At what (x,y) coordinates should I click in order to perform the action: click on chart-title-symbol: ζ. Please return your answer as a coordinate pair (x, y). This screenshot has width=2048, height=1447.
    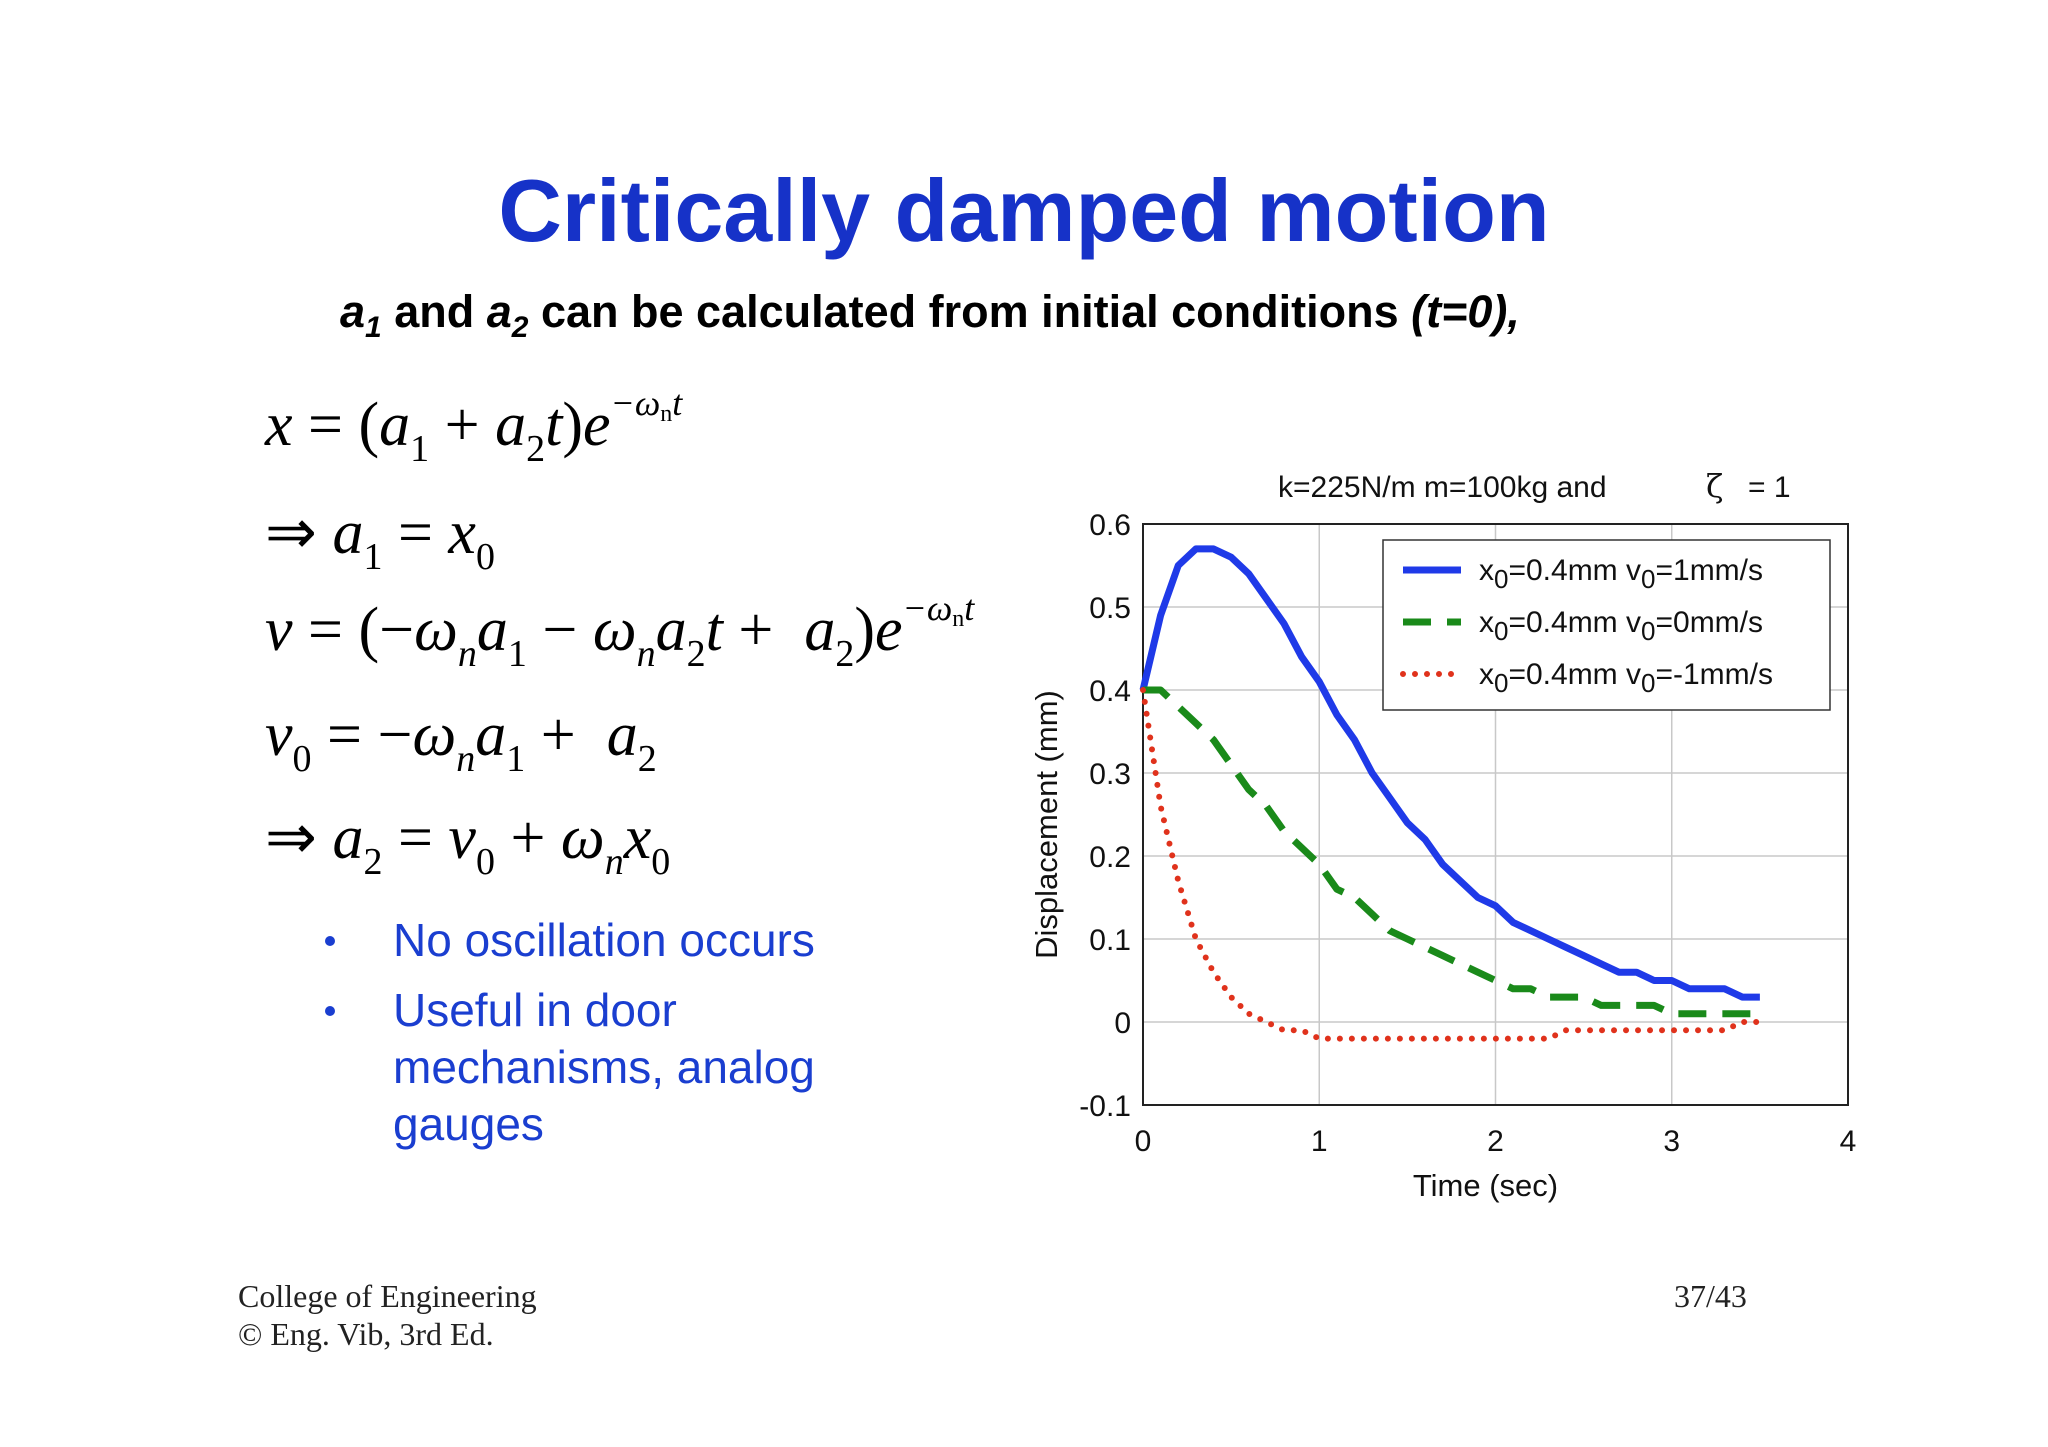
    Looking at the image, I should click on (1714, 486).